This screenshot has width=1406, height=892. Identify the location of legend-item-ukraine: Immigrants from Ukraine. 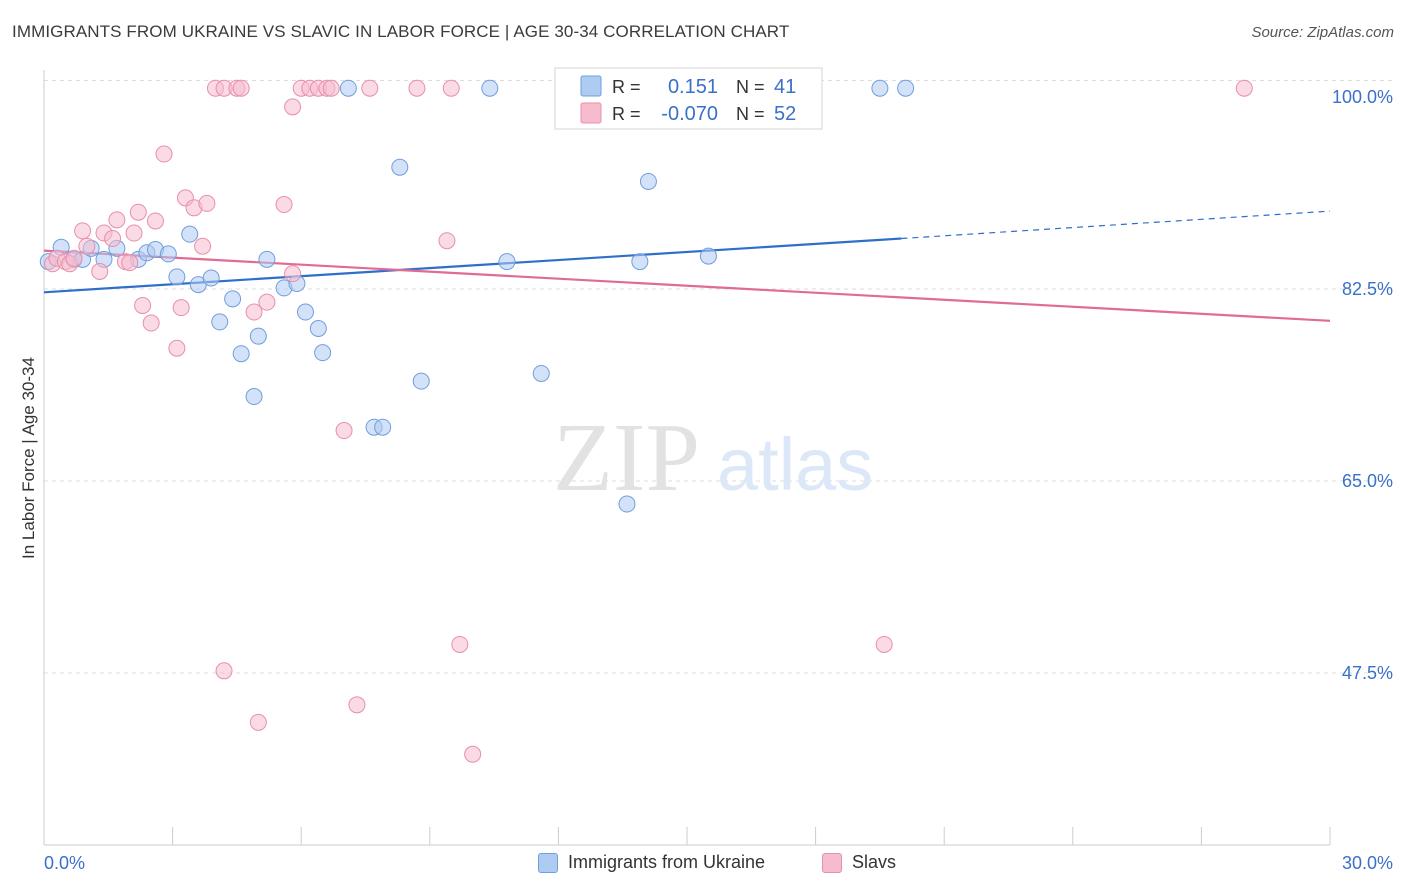
(651, 862).